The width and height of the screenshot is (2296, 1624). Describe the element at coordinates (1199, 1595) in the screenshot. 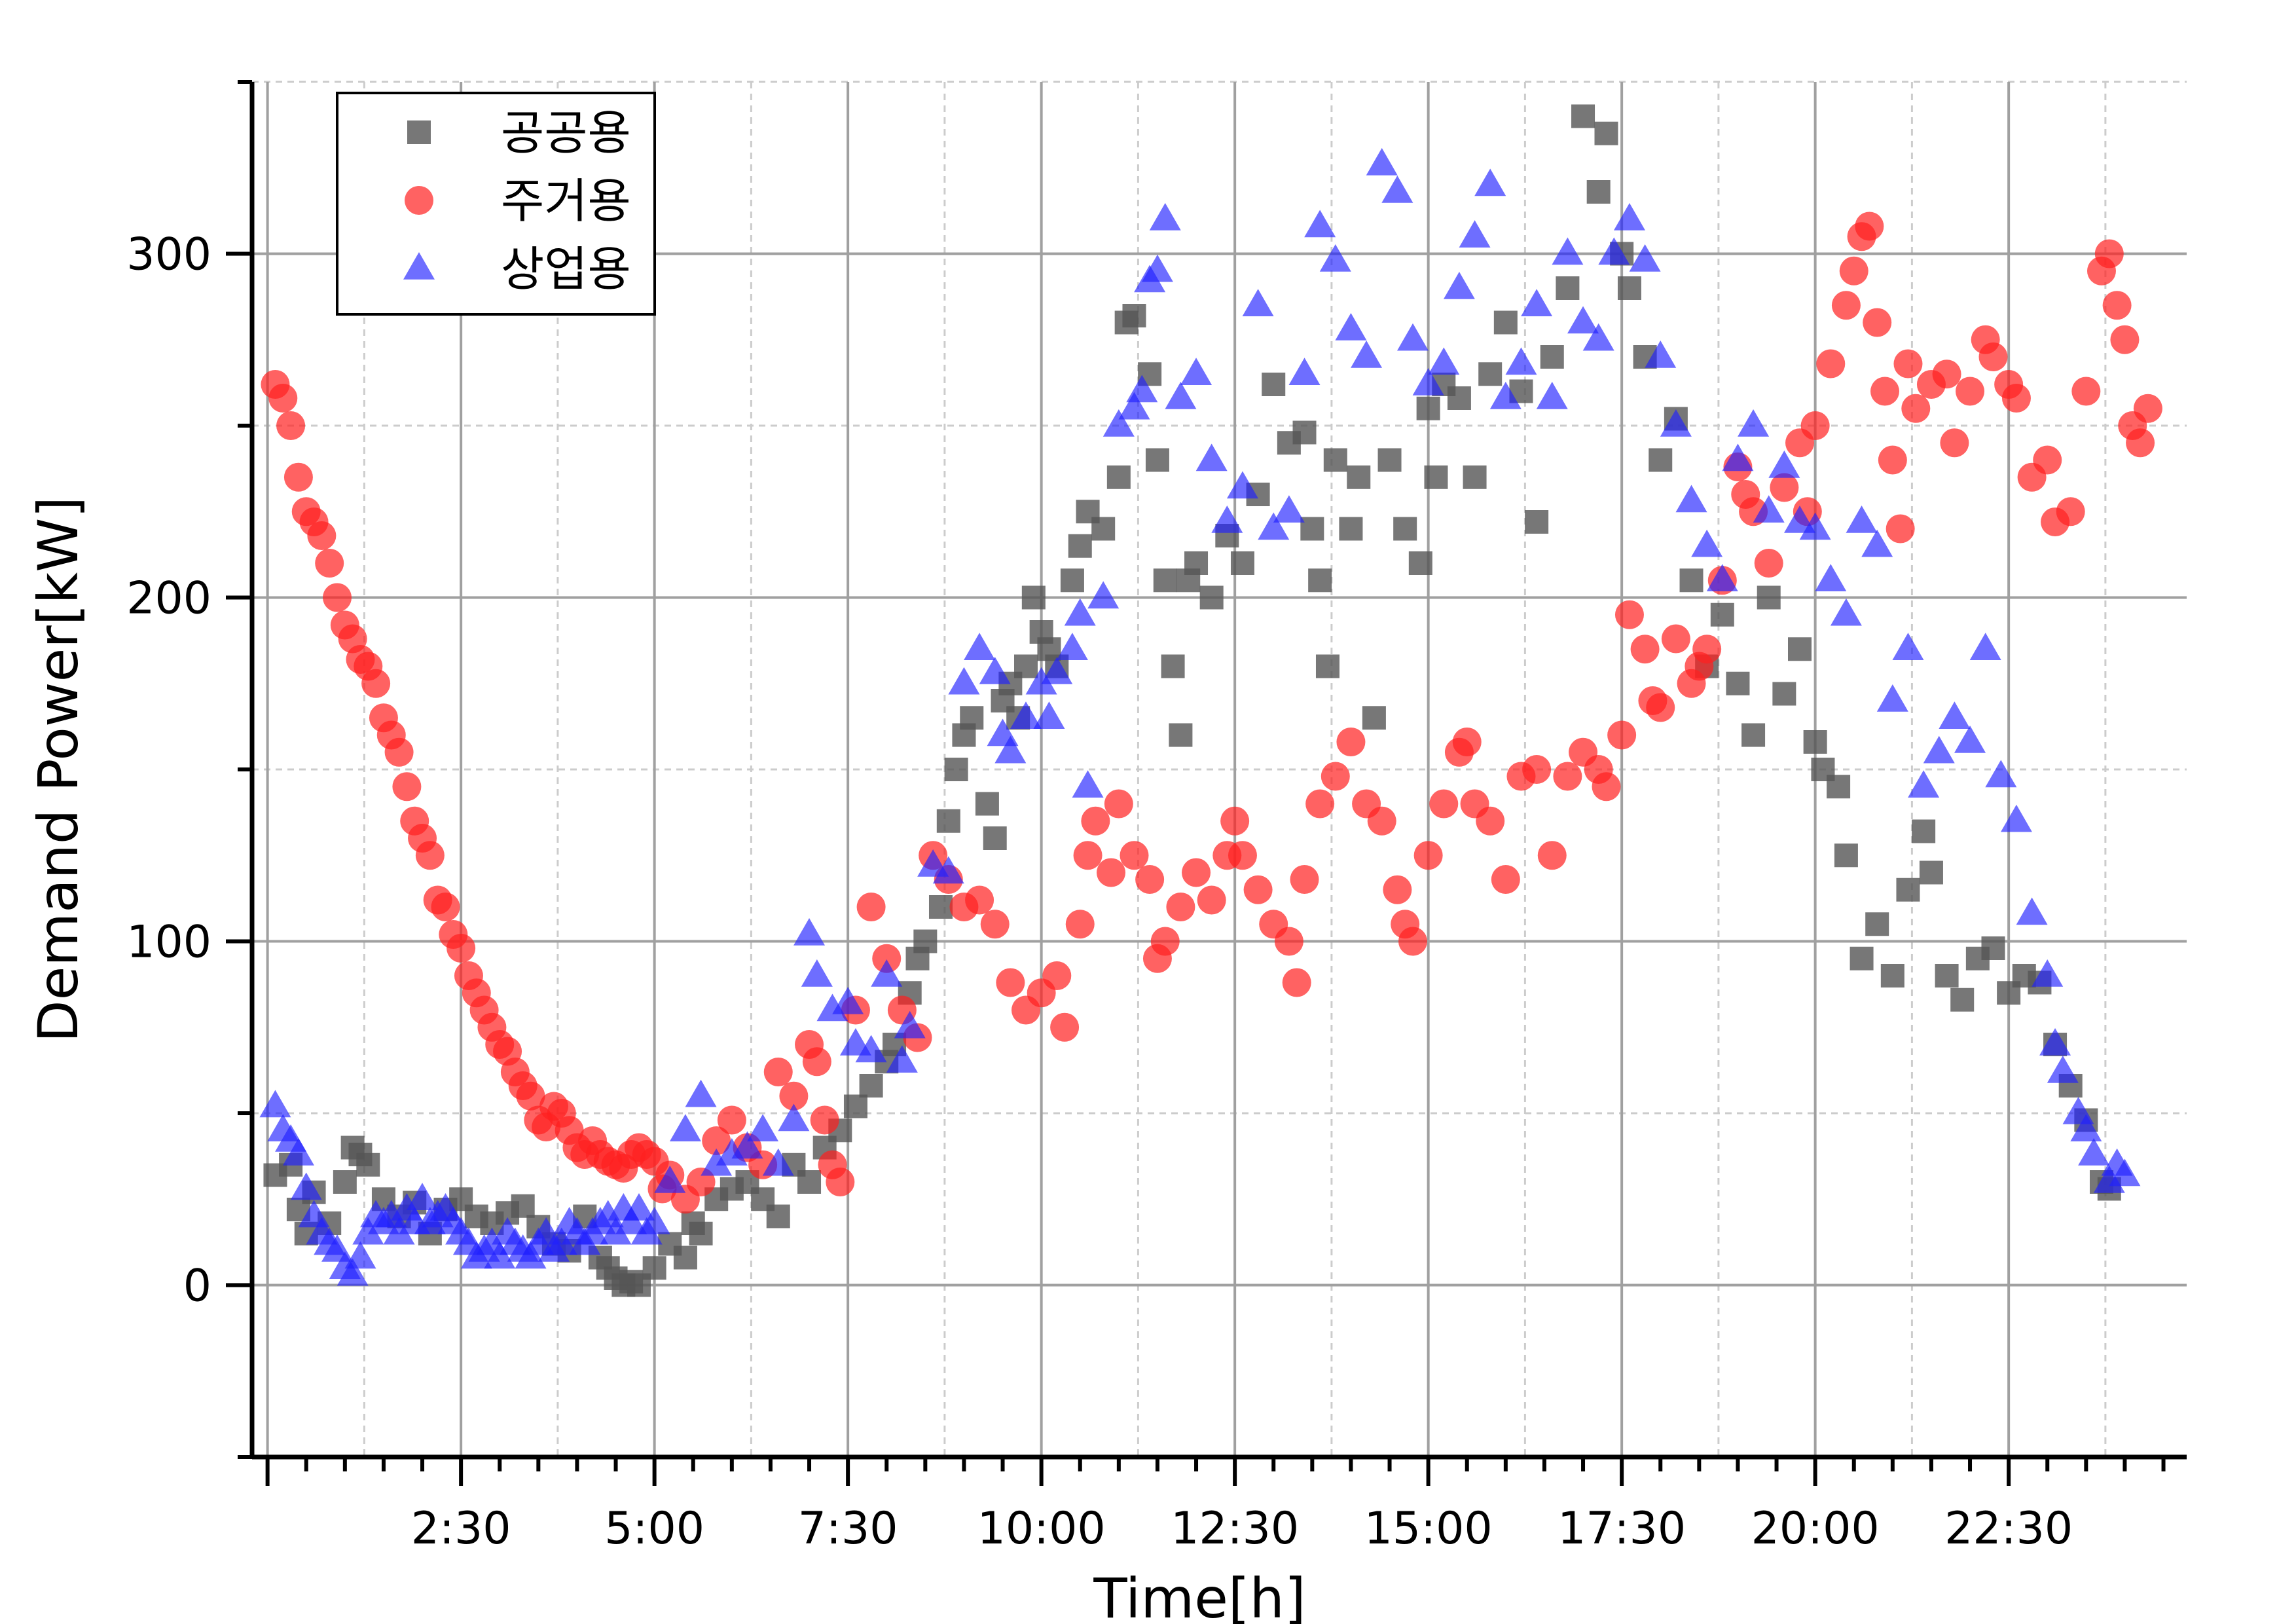

I see `x-axis-title: Time[h]` at that location.